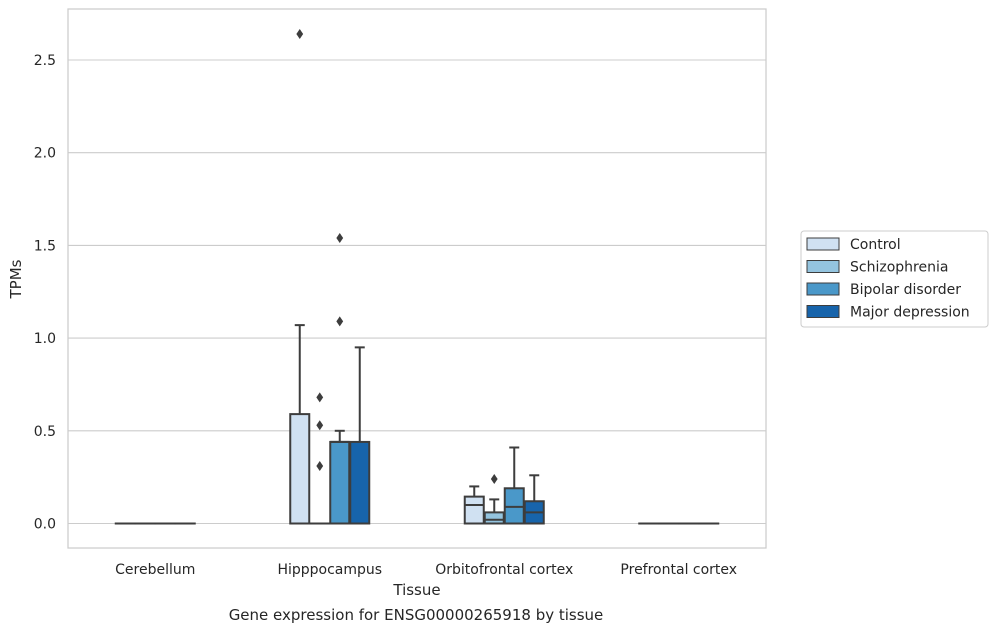 The height and width of the screenshot is (634, 997). What do you see at coordinates (16, 279) in the screenshot?
I see `y-axis-label: TPMs` at bounding box center [16, 279].